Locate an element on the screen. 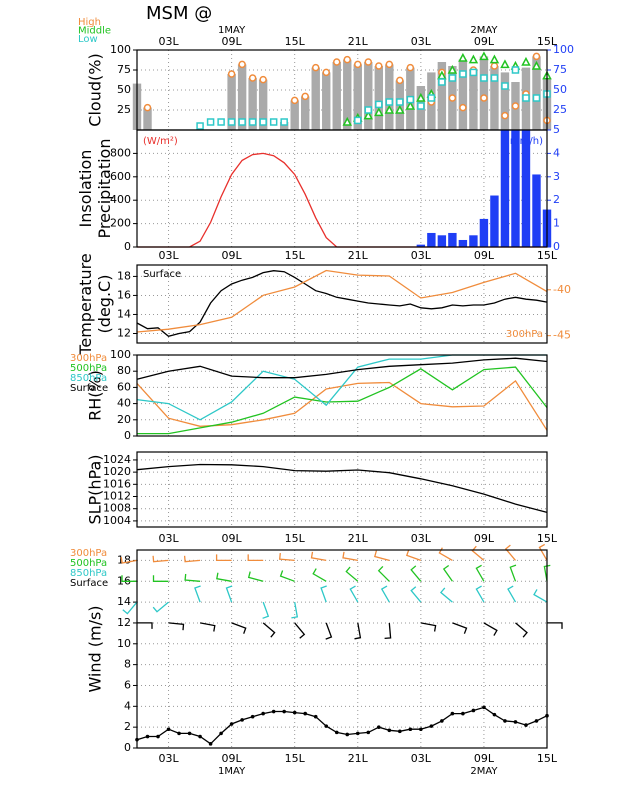 The height and width of the screenshot is (800, 618). y2-tick-label: 100 is located at coordinates (563, 49).